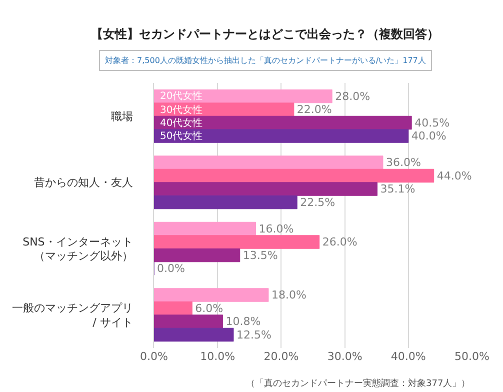  I want to click on chart-title: 【女性】セカンドパートナーとはどこで出会った？（複数回答）, so click(265, 34).